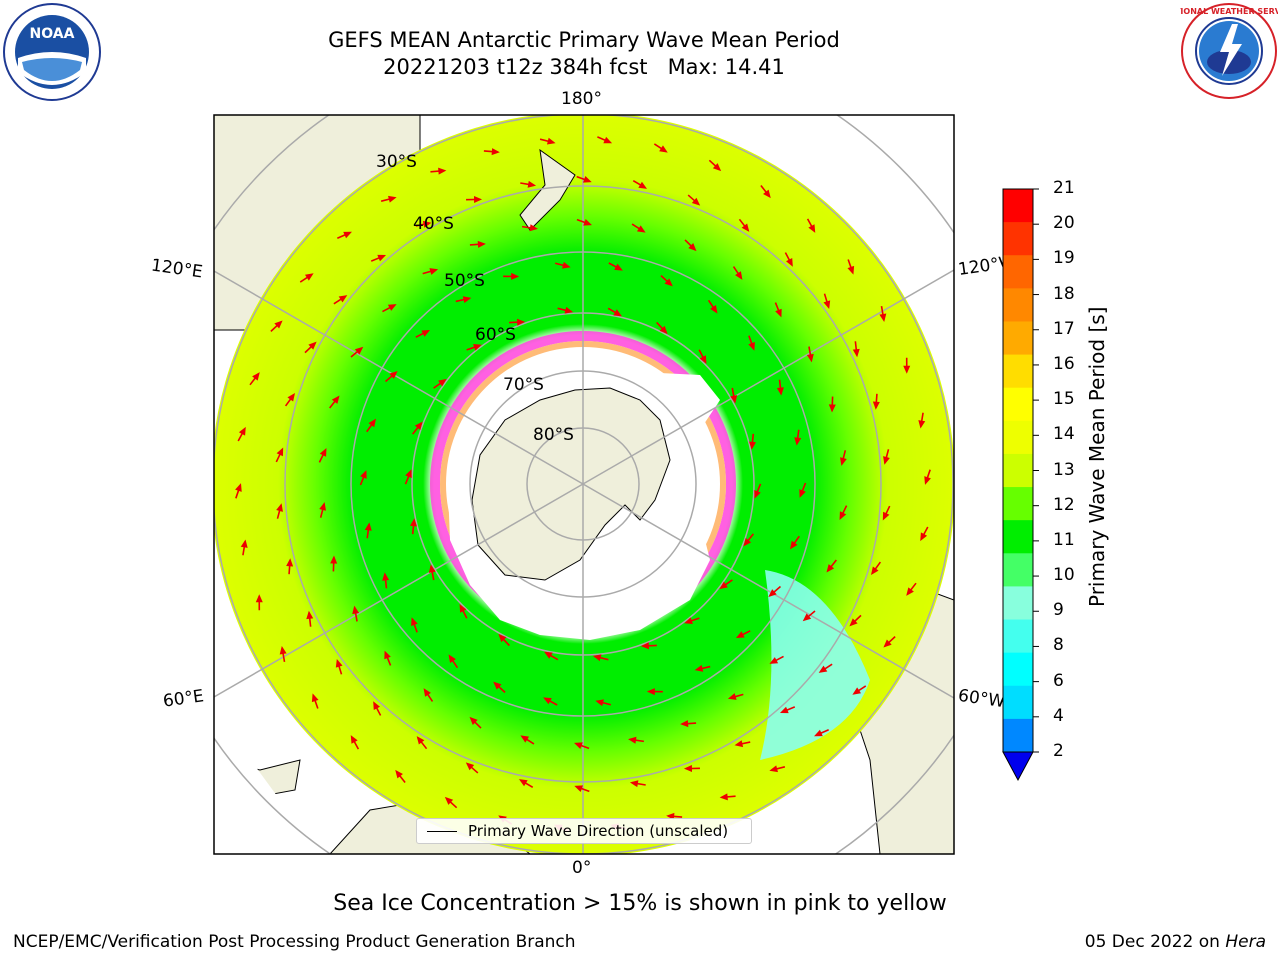 Image resolution: width=1280 pixels, height=960 pixels. Describe the element at coordinates (1229, 11) in the screenshot. I see `svg-text: NATIONAL WEATHER SERVICE` at that location.